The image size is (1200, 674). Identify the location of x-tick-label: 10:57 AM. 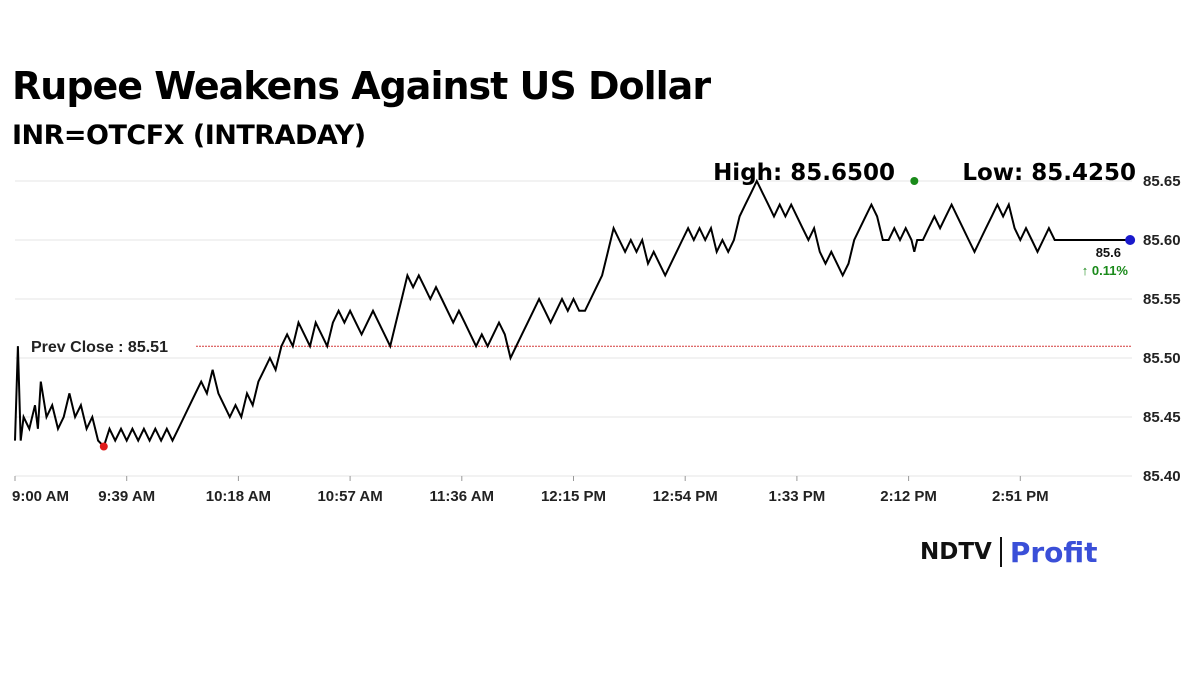
(349, 496).